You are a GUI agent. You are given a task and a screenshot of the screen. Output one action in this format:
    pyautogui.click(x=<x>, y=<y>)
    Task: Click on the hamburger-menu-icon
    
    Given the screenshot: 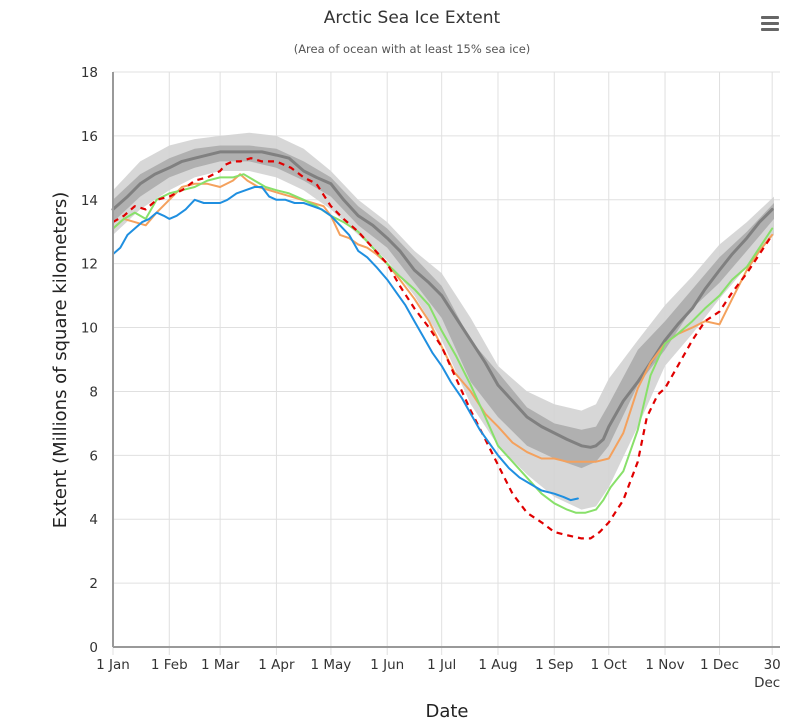 What is the action you would take?
    pyautogui.click(x=770, y=24)
    